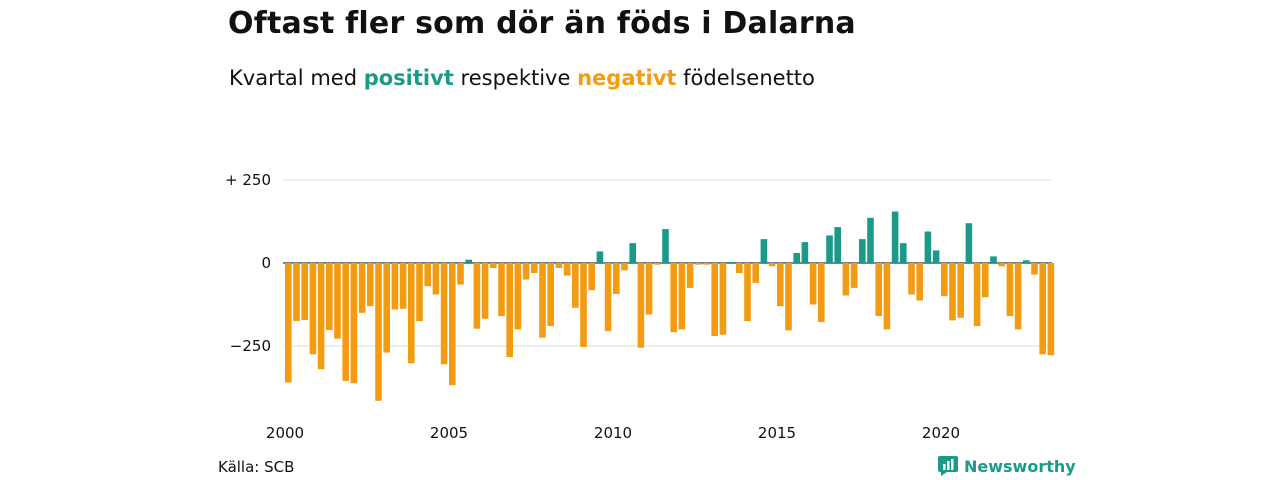 This screenshot has height=480, width=1280. Describe the element at coordinates (256, 467) in the screenshot. I see `source-note: Källa: SCB` at that location.